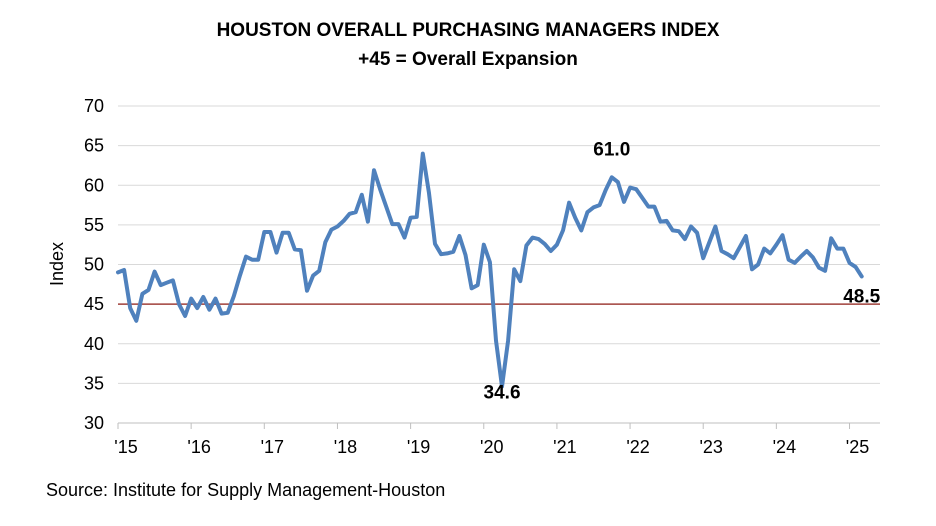 The height and width of the screenshot is (526, 936). I want to click on x-tick-label: '17, so click(272, 447).